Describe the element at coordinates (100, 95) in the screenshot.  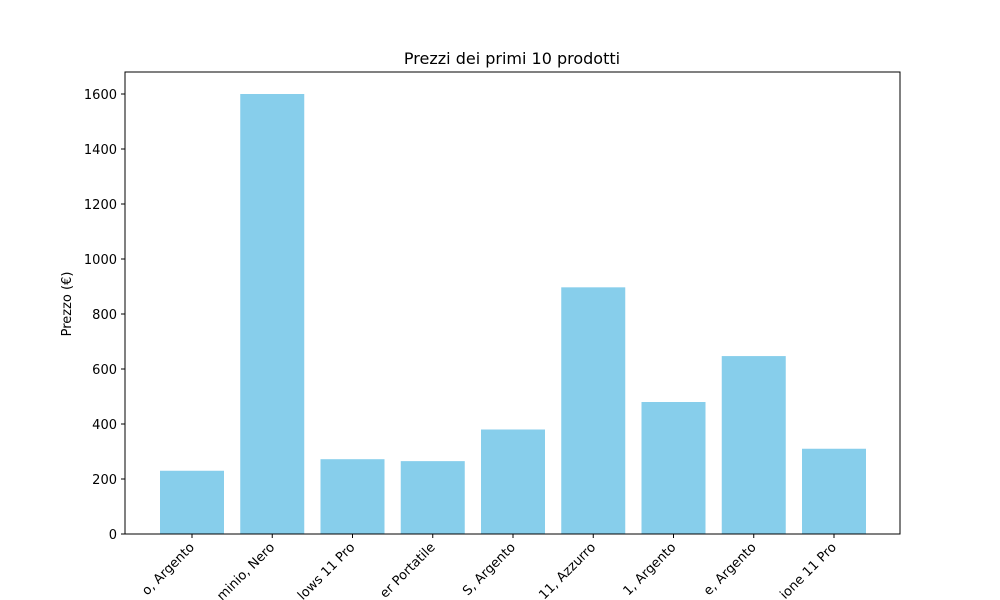
I see `y-tick-label: 1600` at that location.